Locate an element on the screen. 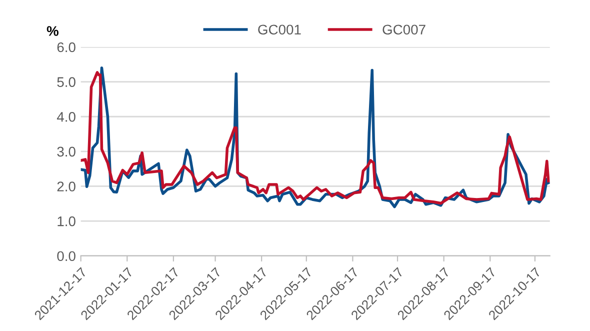  y-tick-label: 4.0 is located at coordinates (66, 117).